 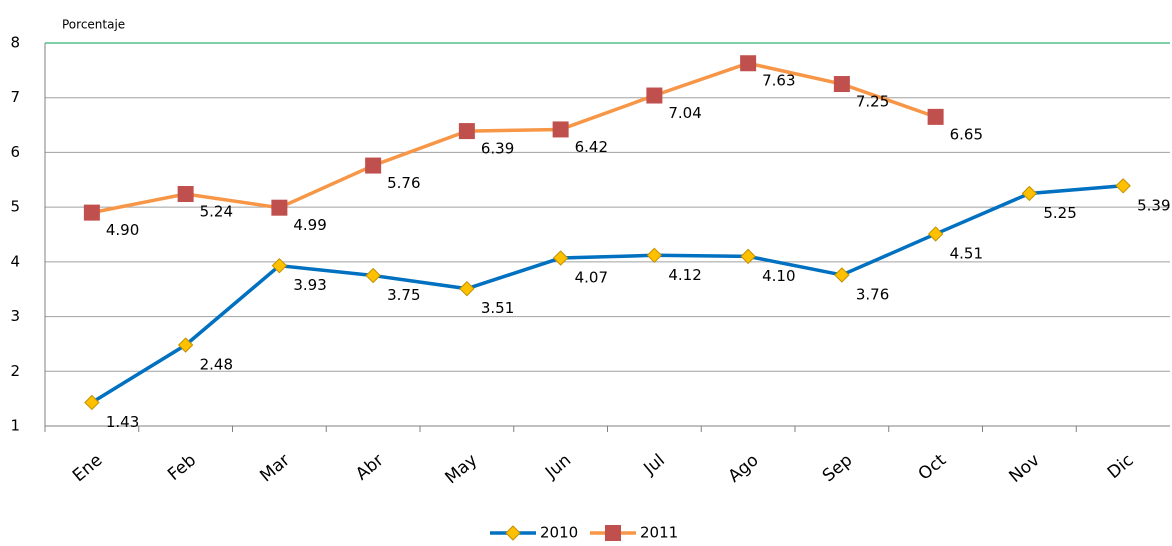 What do you see at coordinates (15, 207) in the screenshot?
I see `y-tick-label: 5` at bounding box center [15, 207].